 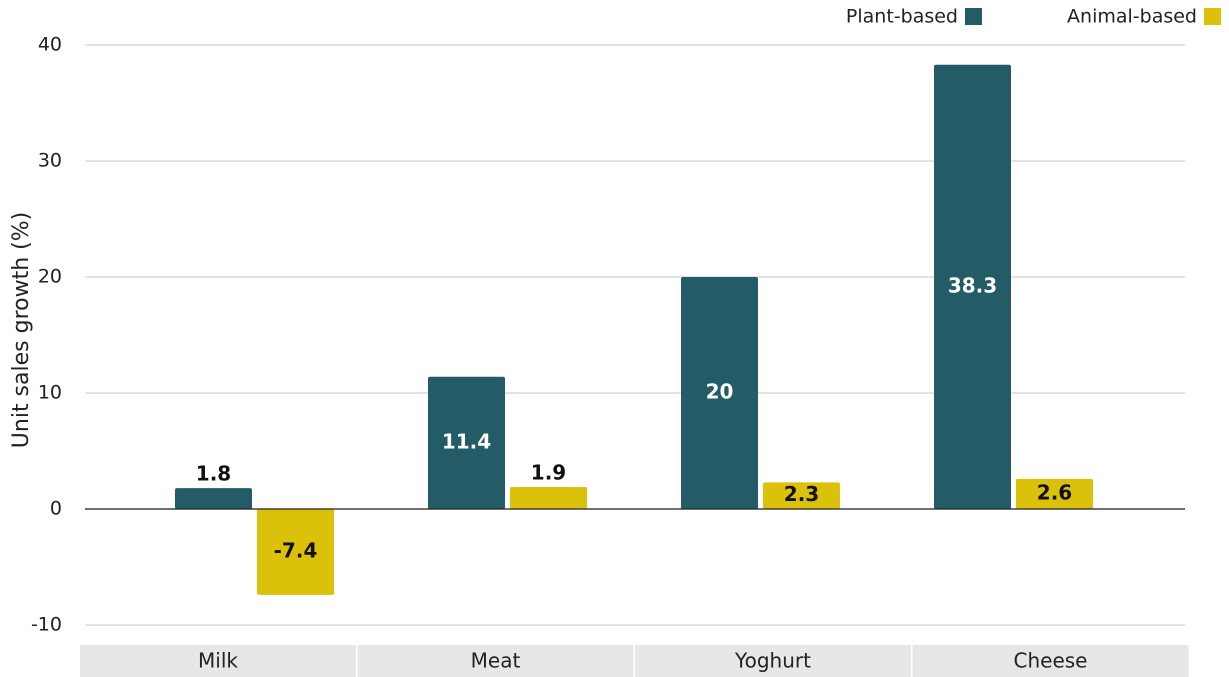 I want to click on legend-label: Plant-based, so click(x=902, y=17).